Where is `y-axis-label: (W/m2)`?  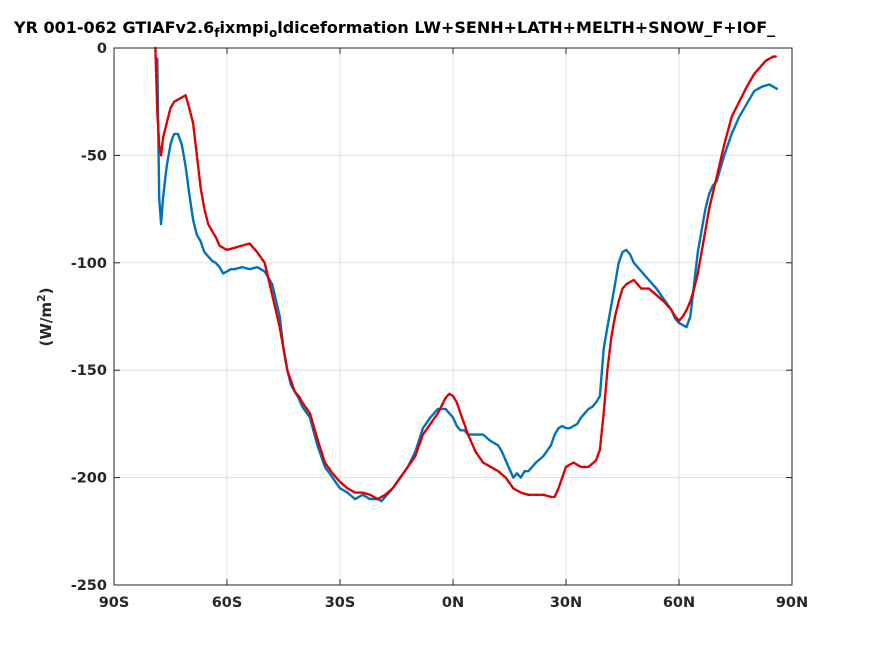 y-axis-label: (W/m2) is located at coordinates (45, 316).